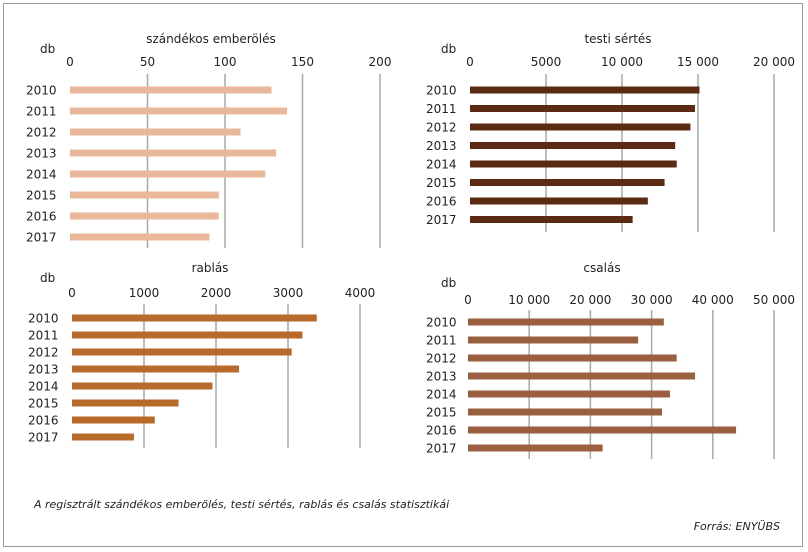  Describe the element at coordinates (147, 62) in the screenshot. I see `x-tick-label: 50` at that location.